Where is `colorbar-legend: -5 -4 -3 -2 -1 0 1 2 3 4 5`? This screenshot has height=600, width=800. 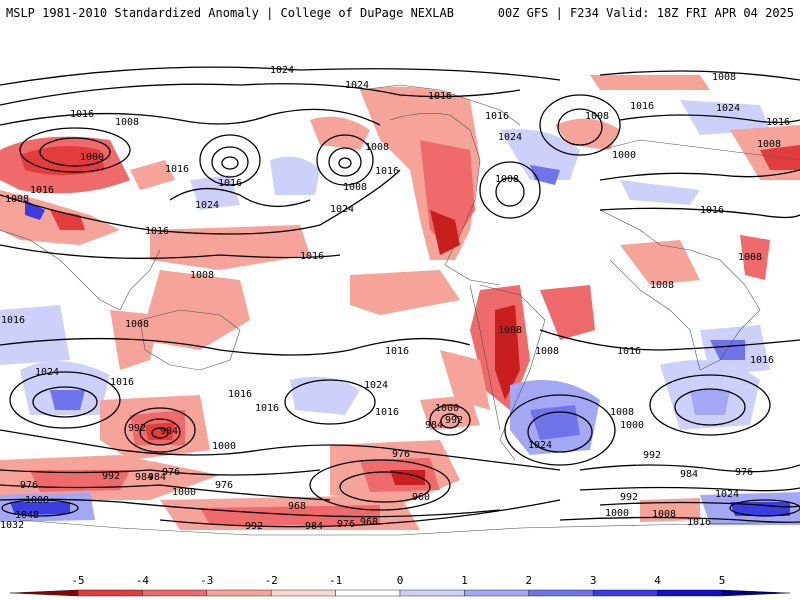
colorbar-legend: -5 -4 -3 -2 -1 0 1 2 3 4 5 is located at coordinates (400, 585).